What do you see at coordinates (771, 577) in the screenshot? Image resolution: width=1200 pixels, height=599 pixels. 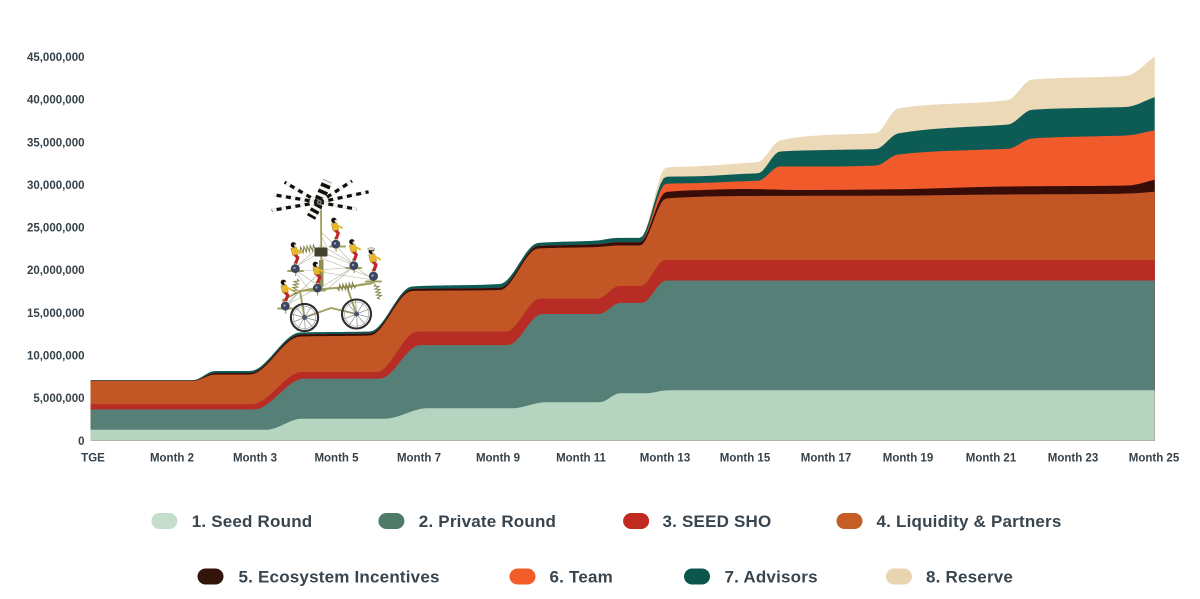 I see `svg-text: 7. Advisors` at bounding box center [771, 577].